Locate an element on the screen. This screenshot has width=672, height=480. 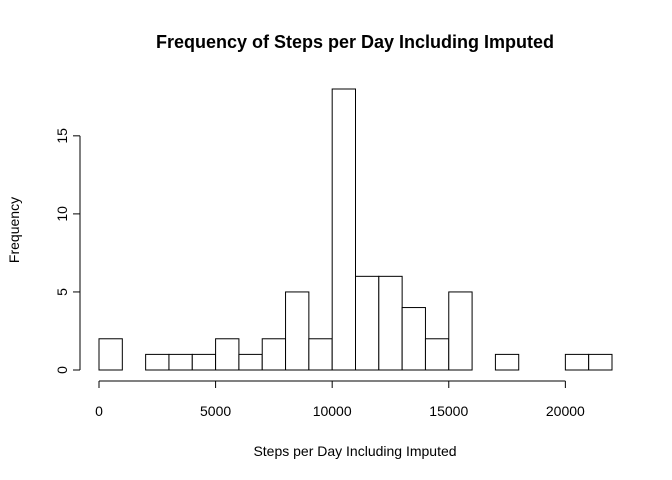
x-tick-label-3: 15000 is located at coordinates (448, 411).